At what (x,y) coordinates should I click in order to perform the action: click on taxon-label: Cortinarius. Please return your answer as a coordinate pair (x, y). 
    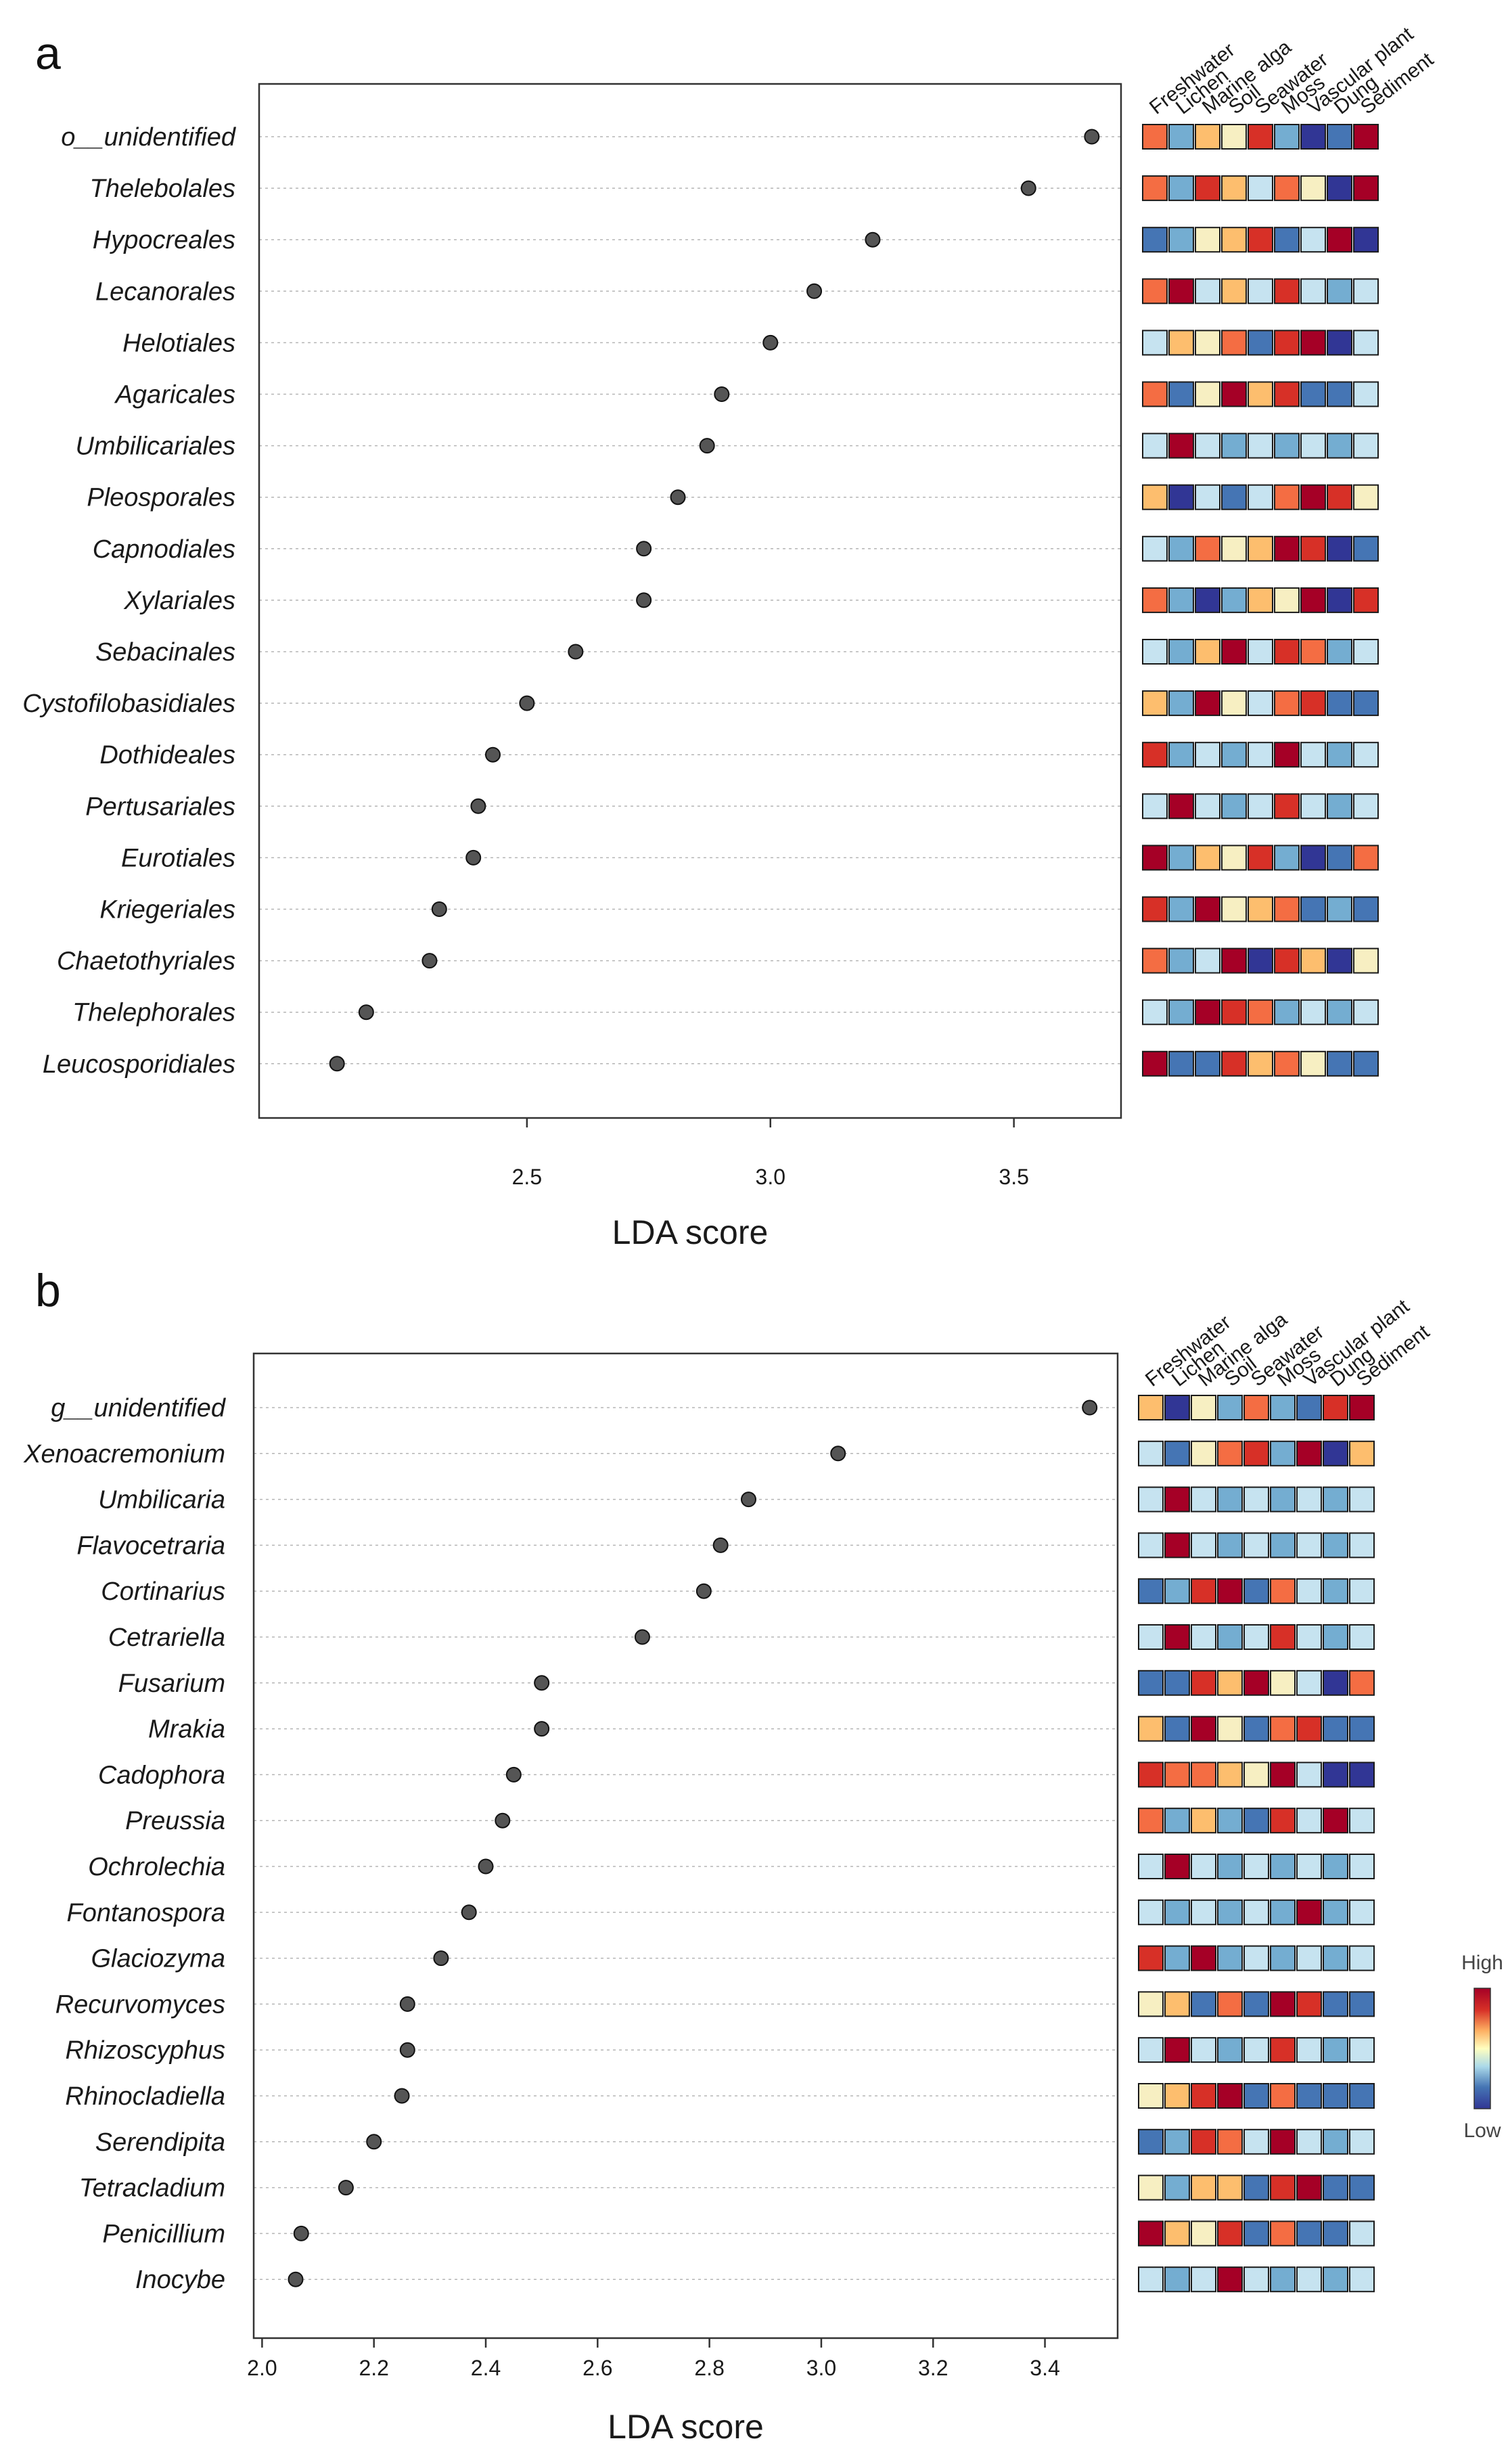
    Looking at the image, I should click on (163, 1592).